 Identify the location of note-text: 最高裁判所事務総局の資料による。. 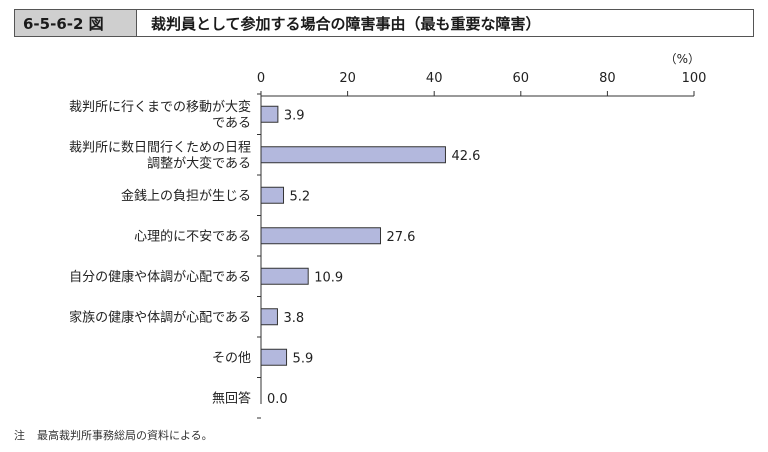
(125, 435).